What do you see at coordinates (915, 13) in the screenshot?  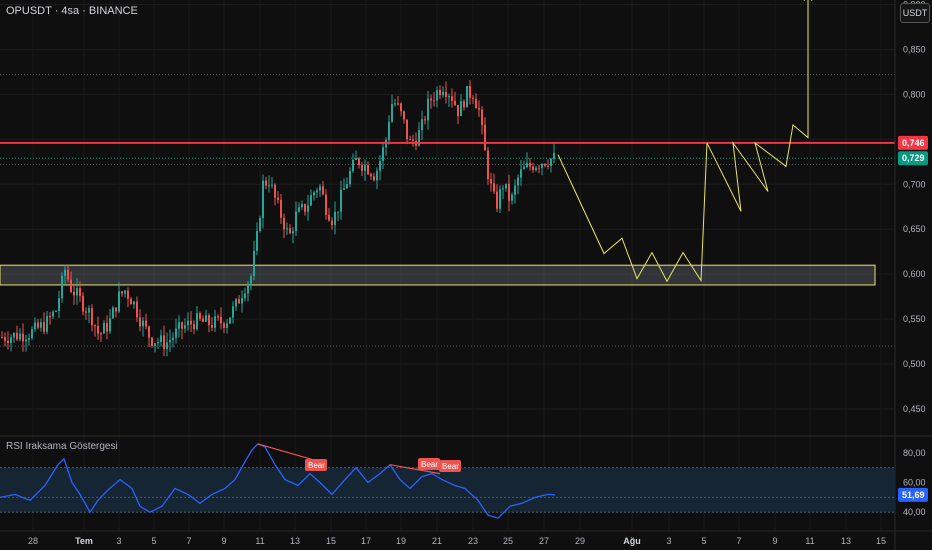 I see `currency-unit-button: USDT` at bounding box center [915, 13].